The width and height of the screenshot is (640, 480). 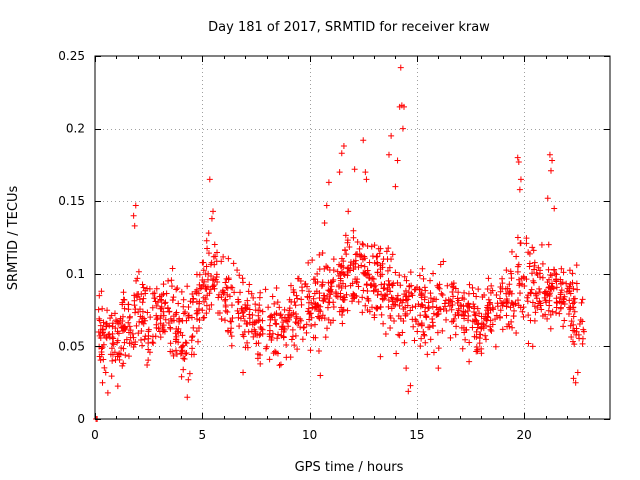 What do you see at coordinates (75, 129) in the screenshot?
I see `y-tick-label: 0.2` at bounding box center [75, 129].